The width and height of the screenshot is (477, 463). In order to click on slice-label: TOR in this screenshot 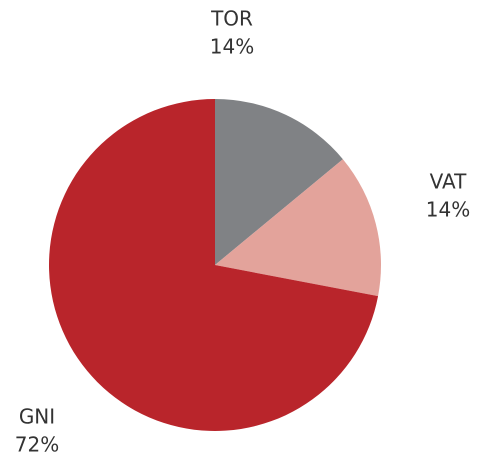, I will do `click(231, 19)`.